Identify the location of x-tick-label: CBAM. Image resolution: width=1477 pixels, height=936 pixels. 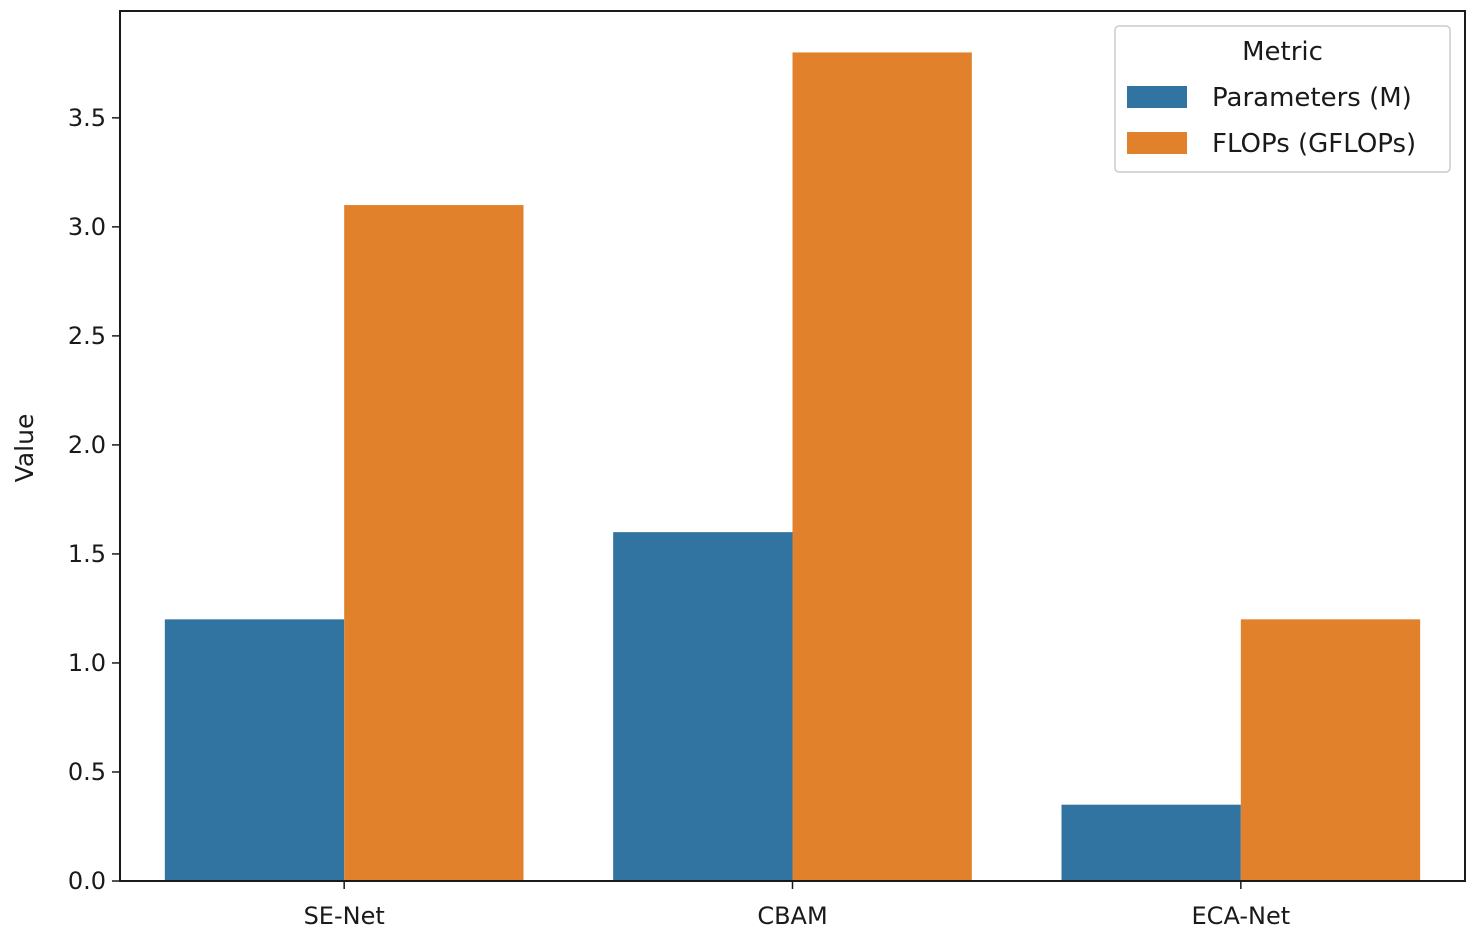
(792, 916).